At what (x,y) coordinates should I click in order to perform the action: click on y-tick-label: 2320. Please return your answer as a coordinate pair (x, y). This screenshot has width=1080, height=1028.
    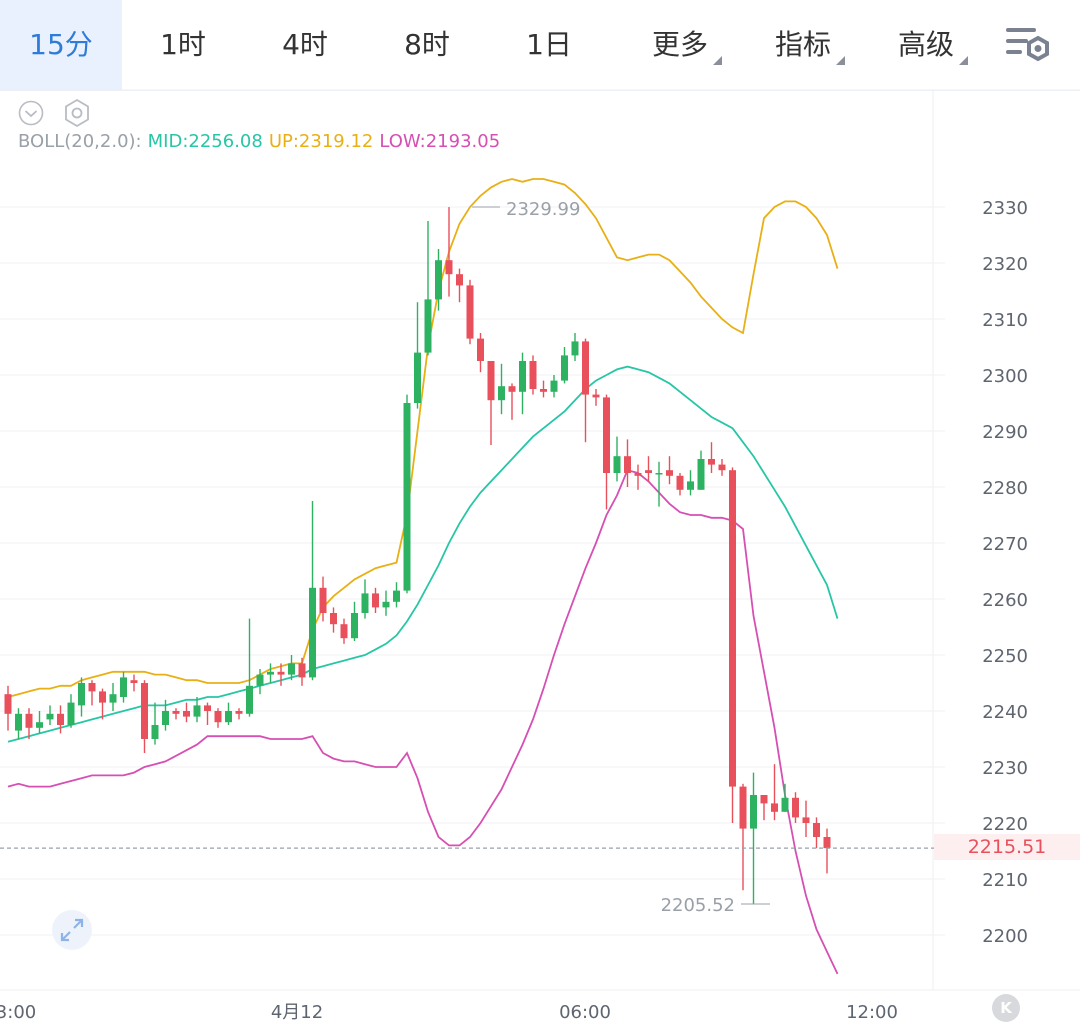
    Looking at the image, I should click on (1005, 264).